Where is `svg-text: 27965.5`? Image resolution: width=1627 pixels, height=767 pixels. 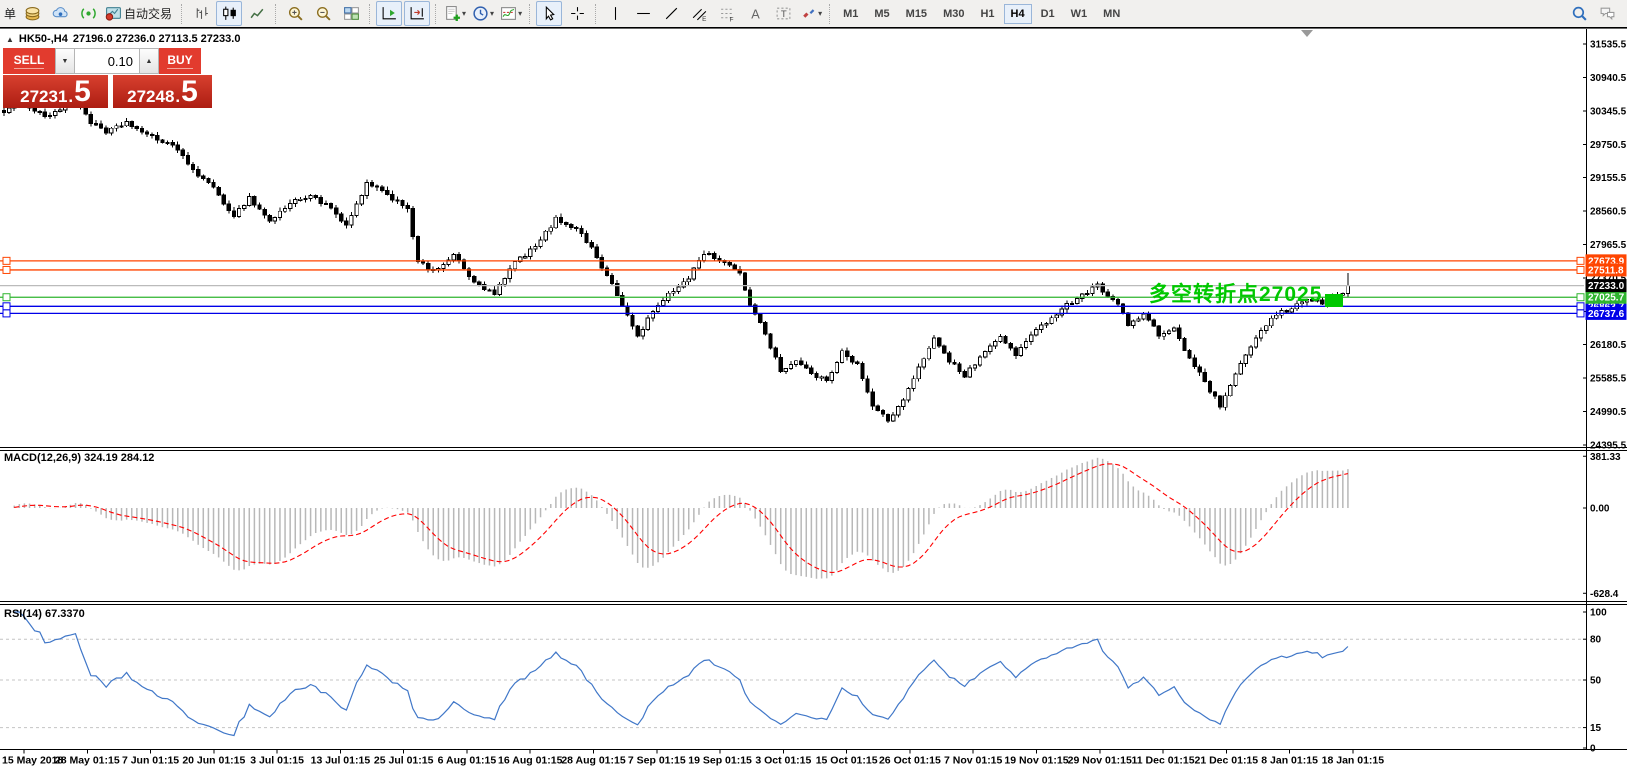 svg-text: 27965.5 is located at coordinates (1608, 245).